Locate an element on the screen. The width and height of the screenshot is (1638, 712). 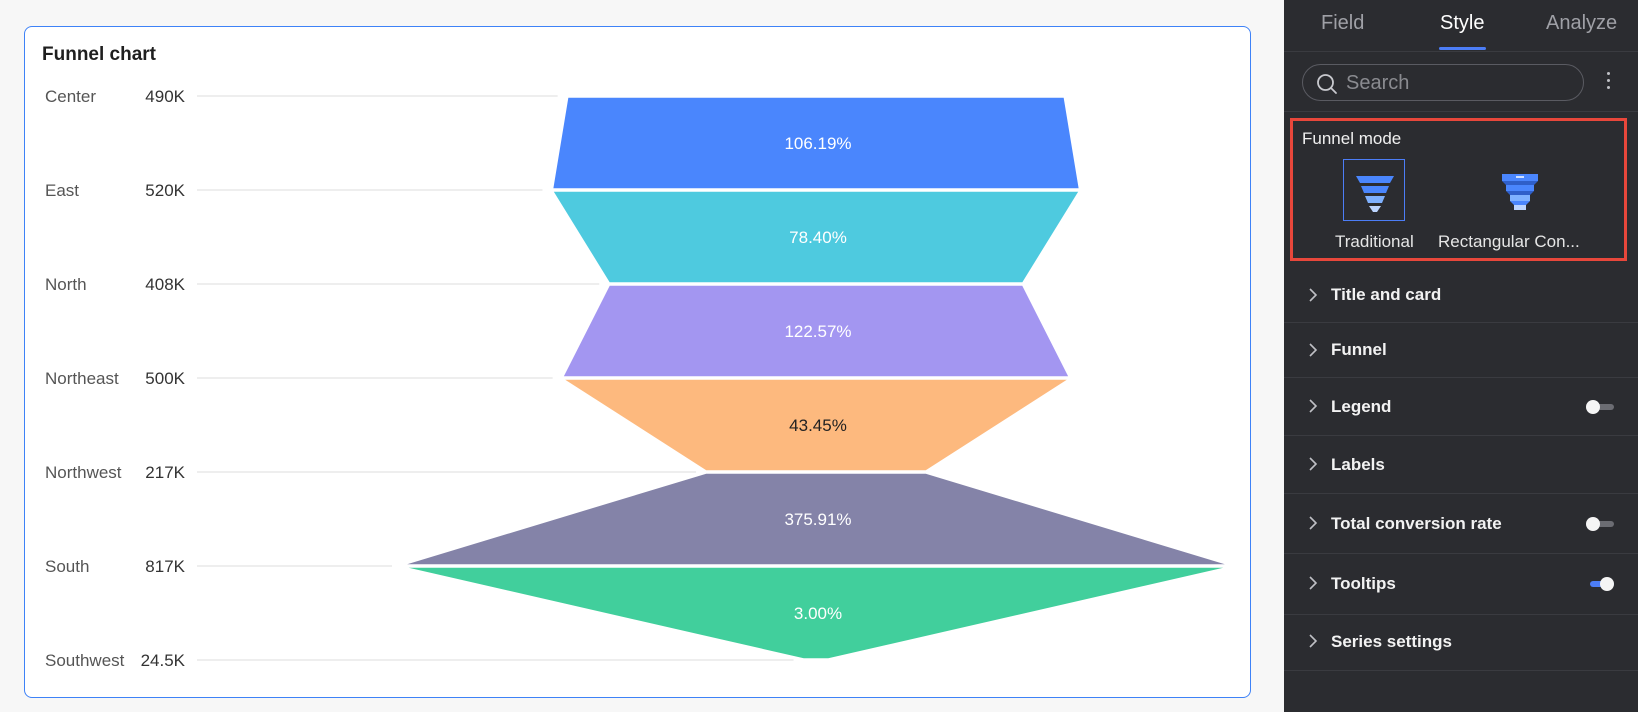
value-label: 500K is located at coordinates (165, 378).